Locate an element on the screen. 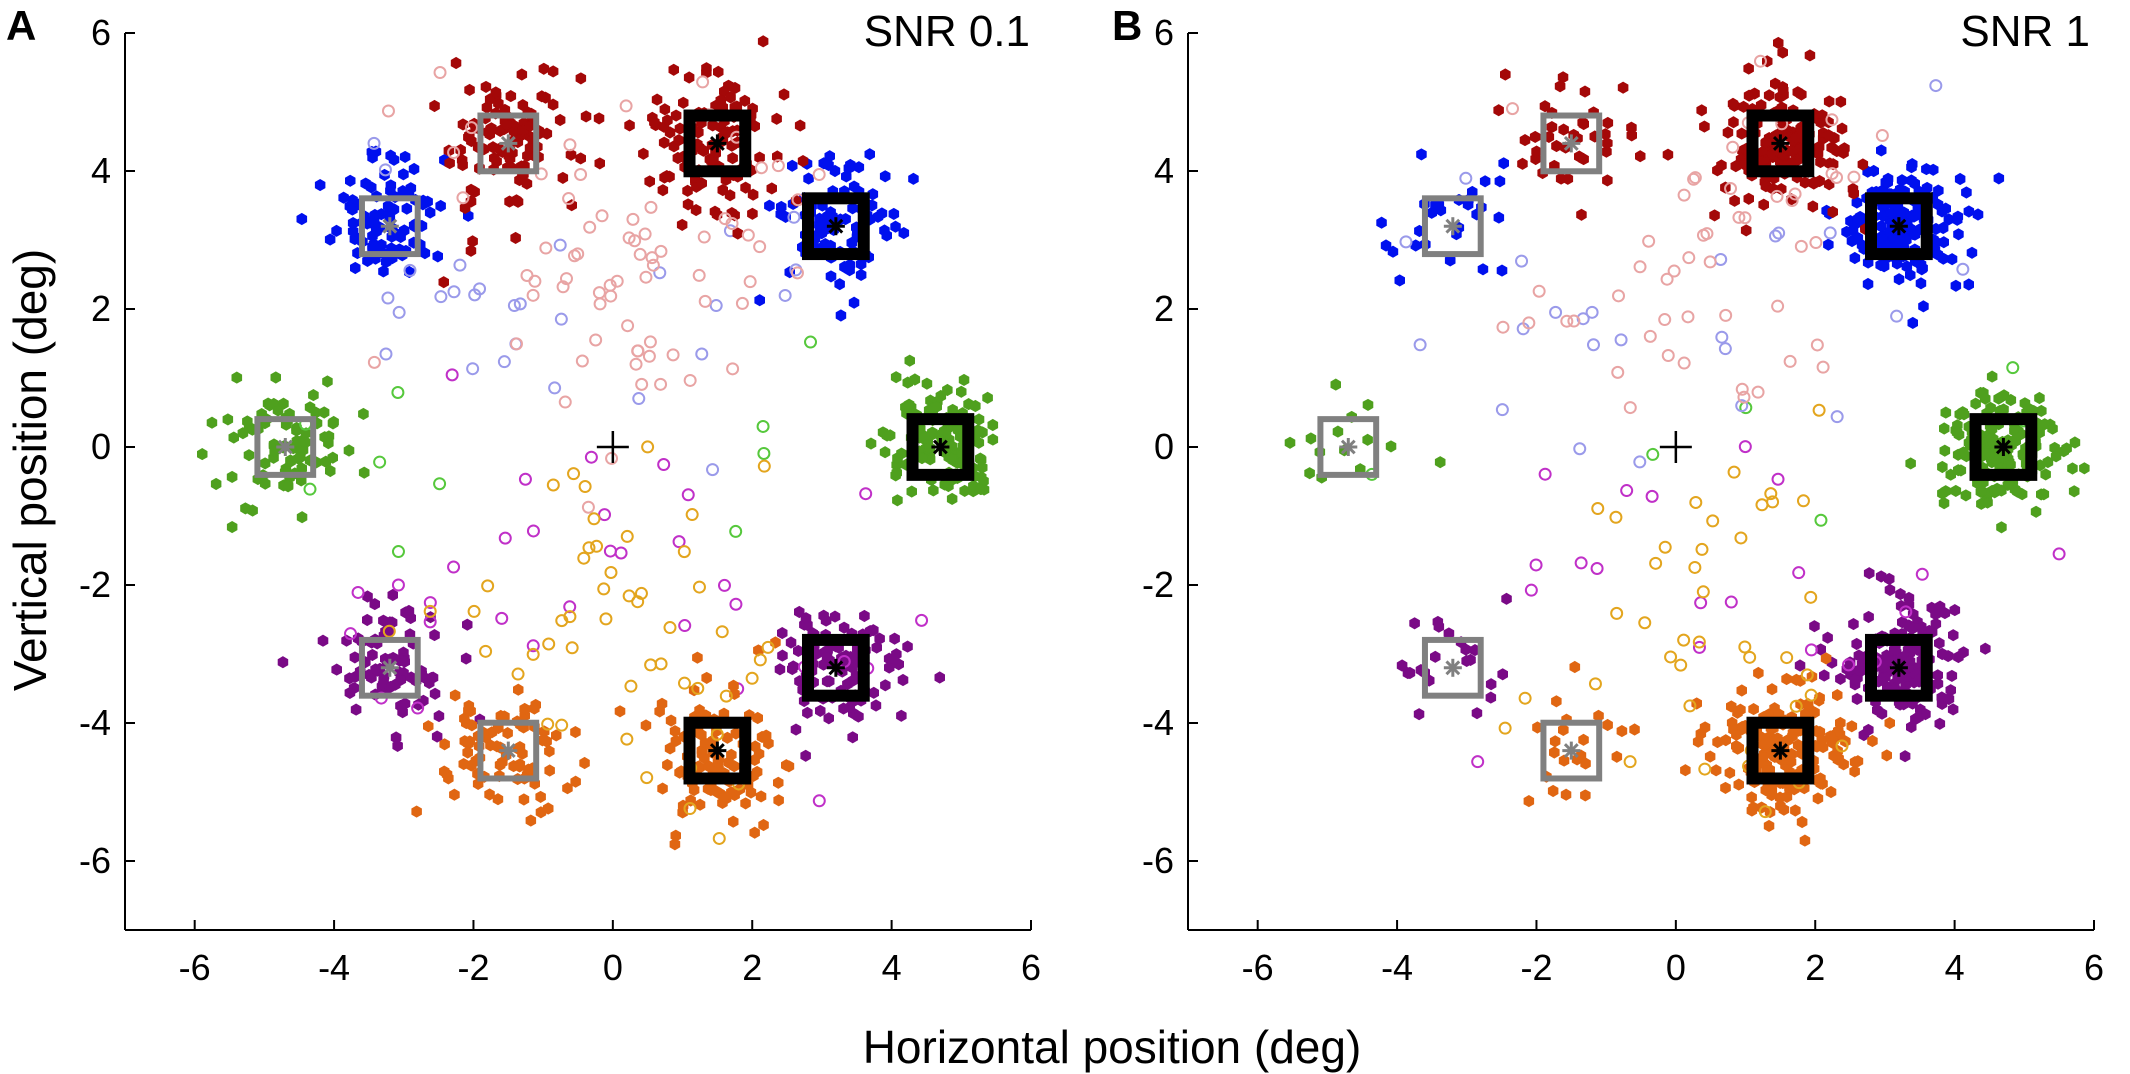 This screenshot has height=1074, width=2130. blue-left-center-marker is located at coordinates (1452, 226).